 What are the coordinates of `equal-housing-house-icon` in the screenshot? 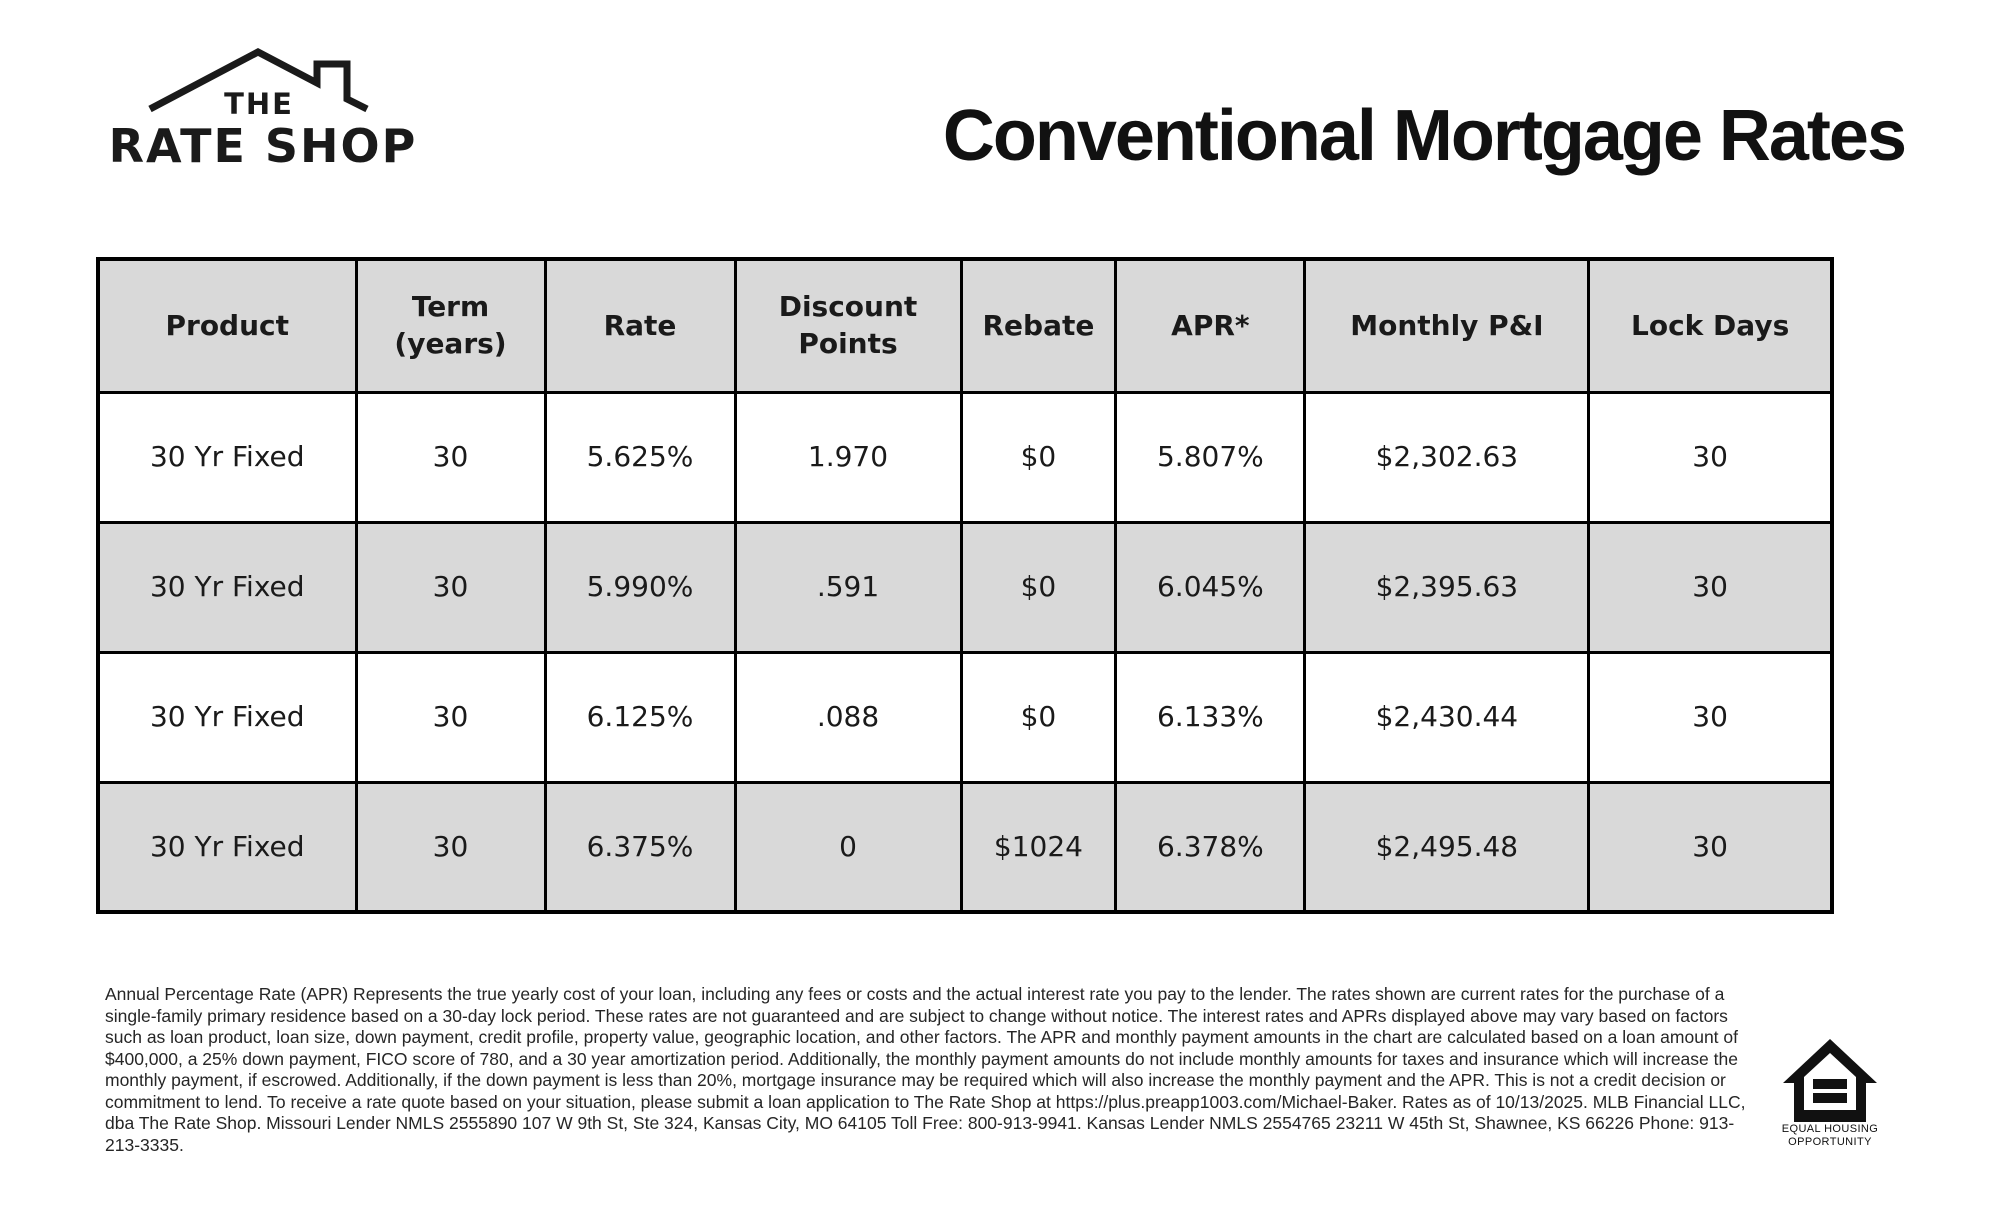 It's located at (1830, 1080).